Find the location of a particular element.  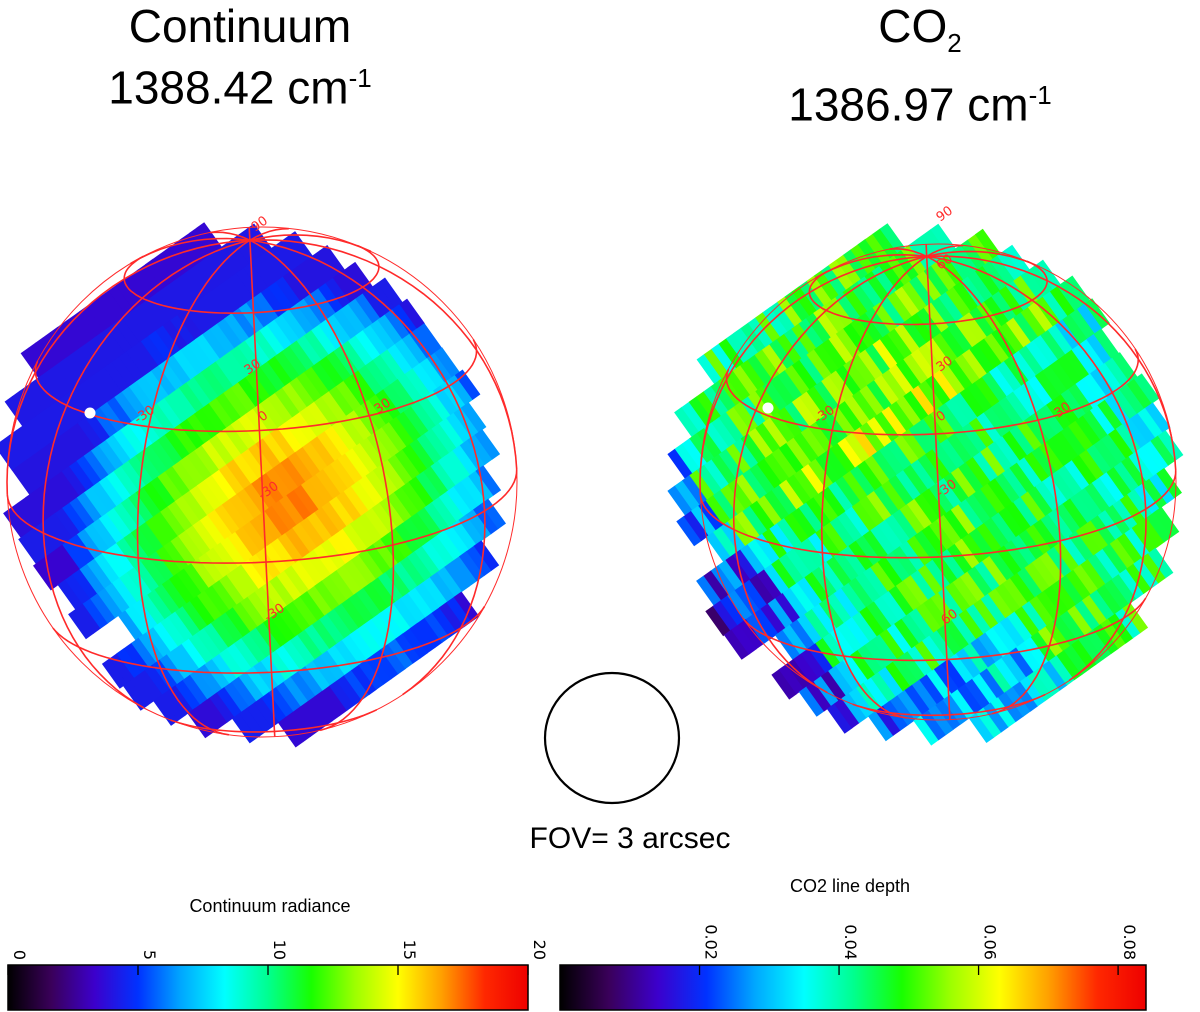

longitude-line is located at coordinates (938, 488).